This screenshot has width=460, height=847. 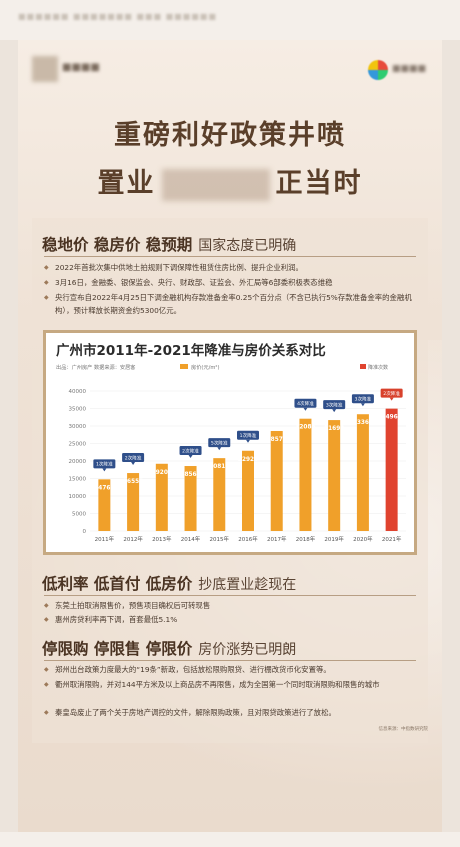 What do you see at coordinates (78, 392) in the screenshot?
I see `y-tick-label: 40000` at bounding box center [78, 392].